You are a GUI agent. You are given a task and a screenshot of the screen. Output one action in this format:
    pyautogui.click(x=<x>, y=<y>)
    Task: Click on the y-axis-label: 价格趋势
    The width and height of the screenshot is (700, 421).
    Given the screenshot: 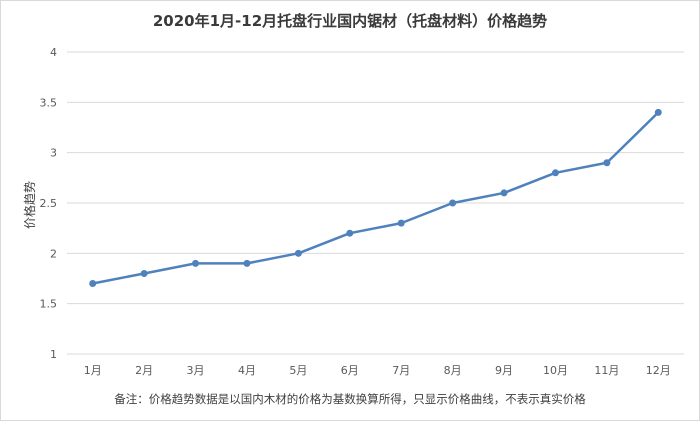 What is the action you would take?
    pyautogui.click(x=29, y=205)
    